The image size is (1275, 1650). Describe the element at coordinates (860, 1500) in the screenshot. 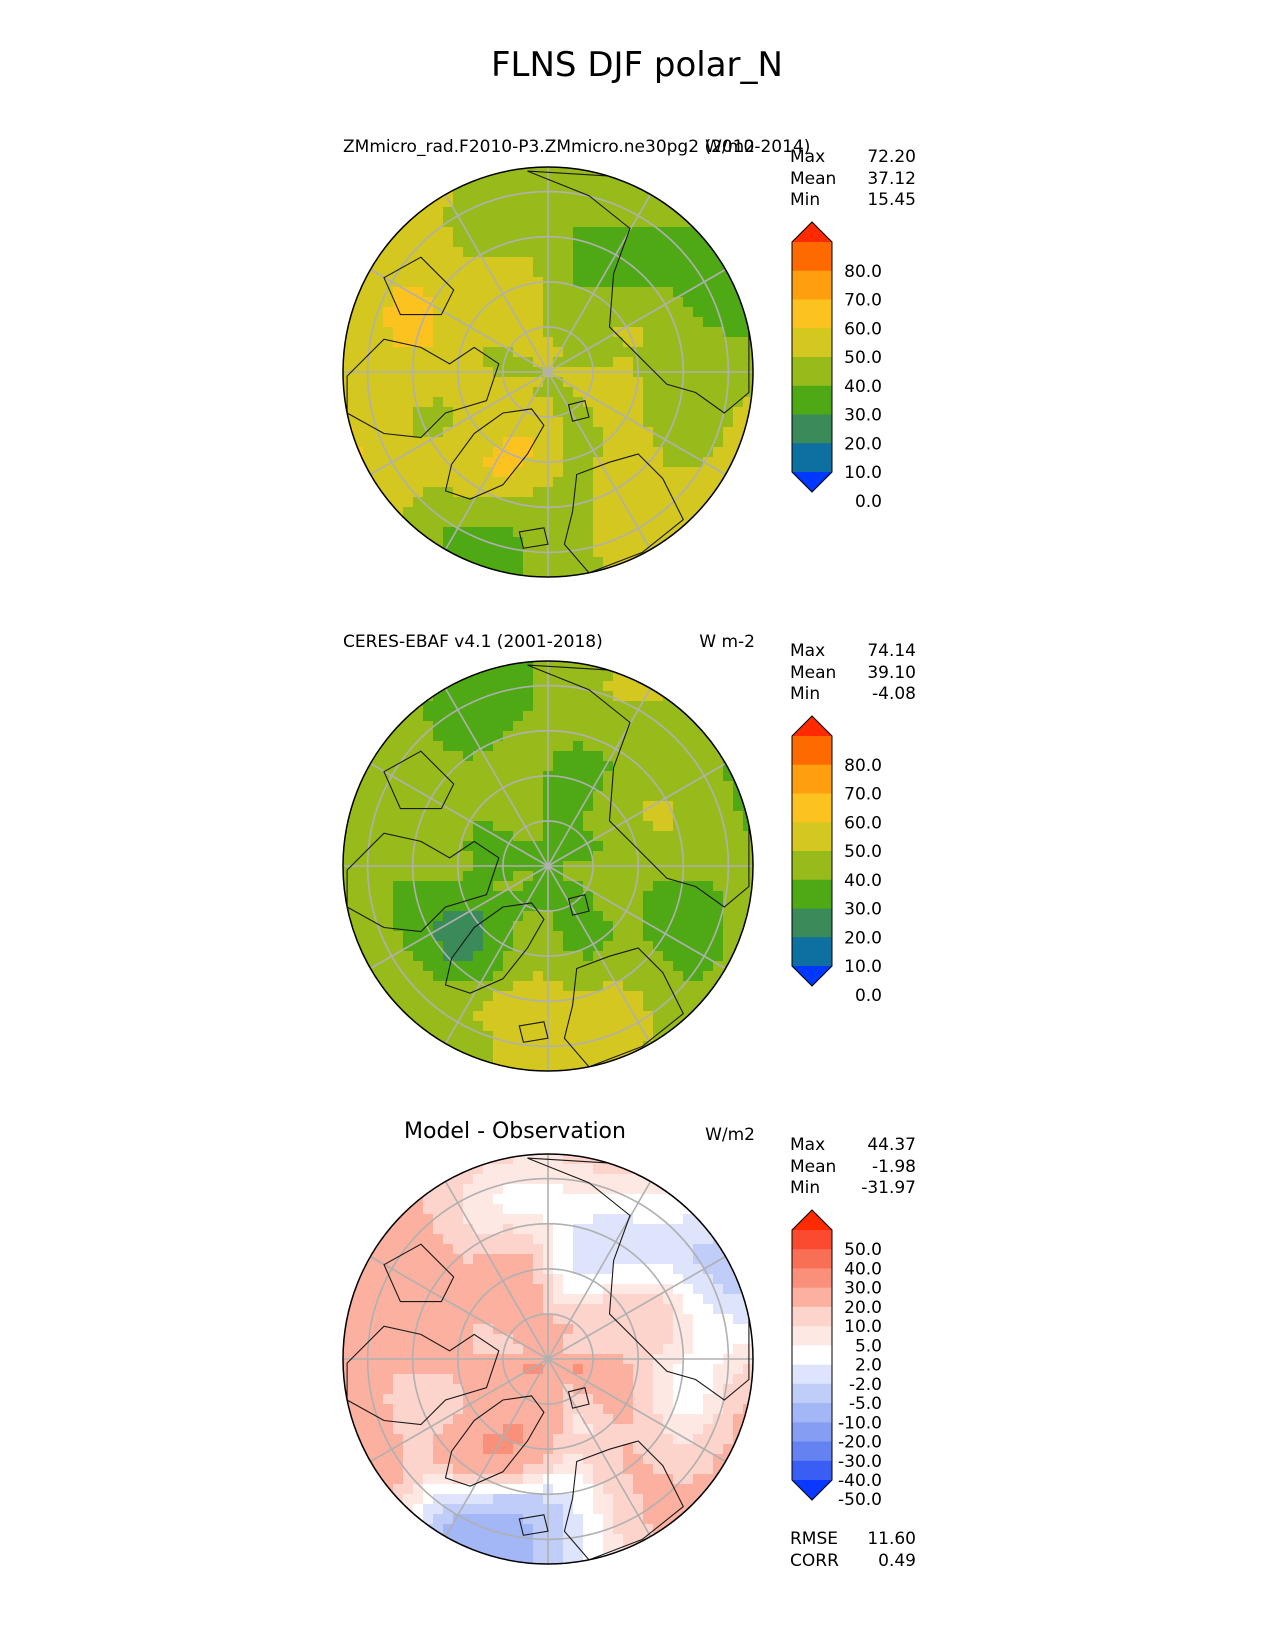

I see `colorbar-tick-label: -50.0` at that location.